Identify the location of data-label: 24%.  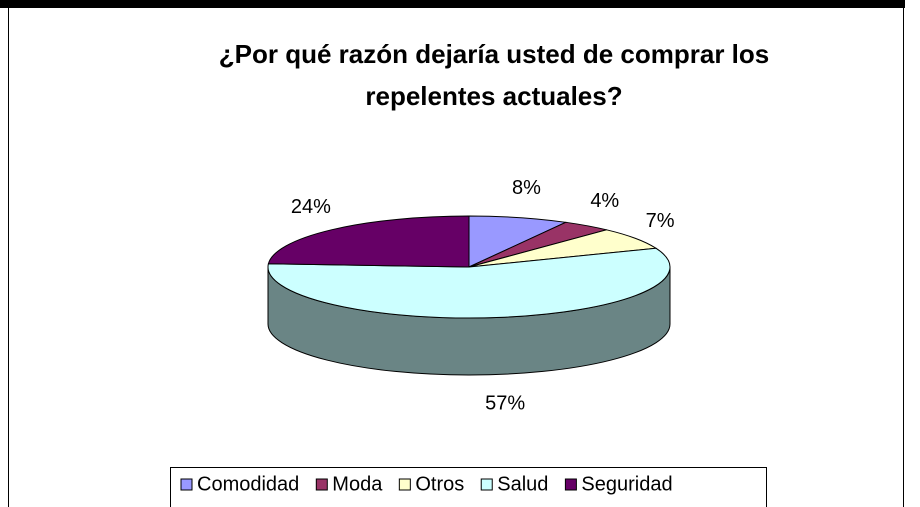
(311, 207).